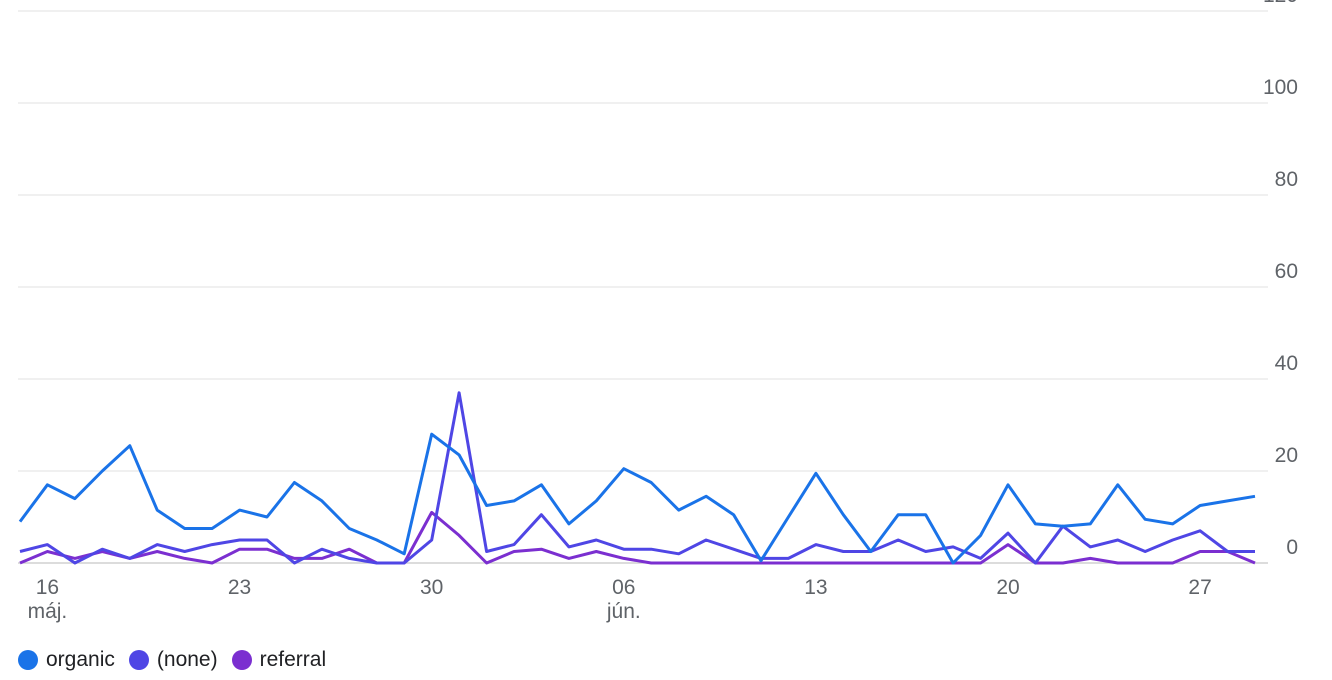  I want to click on x-tick-label: 13, so click(815, 587).